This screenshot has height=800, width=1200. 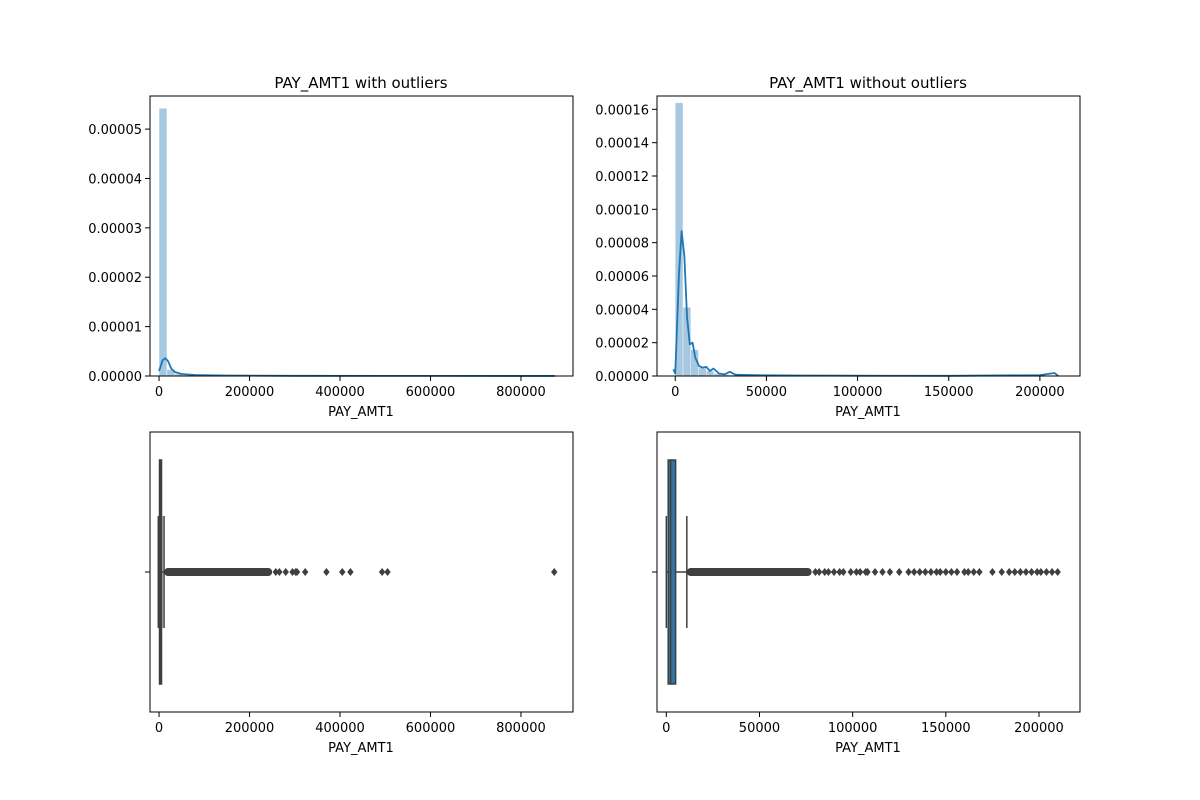 I want to click on hist-without-outliers-y-tick-label: 0.00016, so click(x=622, y=110).